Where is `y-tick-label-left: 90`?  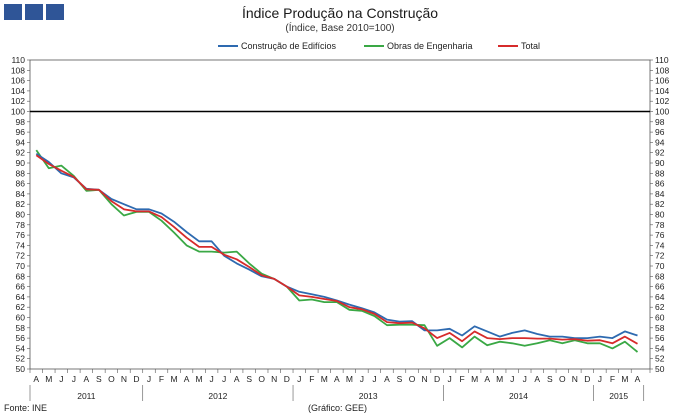 y-tick-label-left: 90 is located at coordinates (21, 163).